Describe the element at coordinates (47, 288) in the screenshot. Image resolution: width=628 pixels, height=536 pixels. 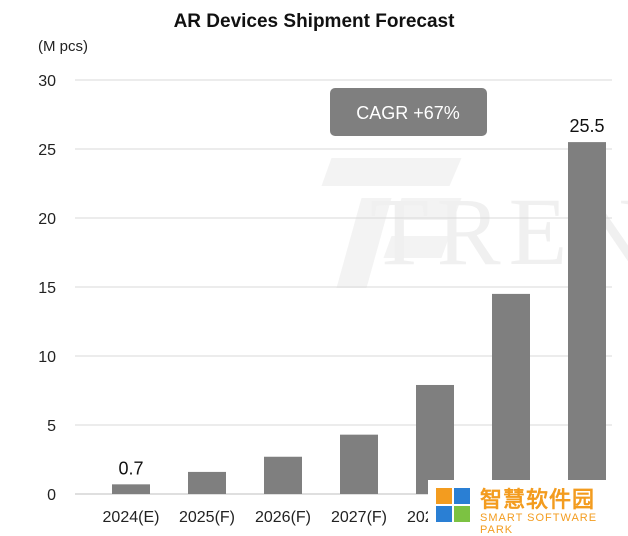
I see `y-tick-label: 15` at that location.